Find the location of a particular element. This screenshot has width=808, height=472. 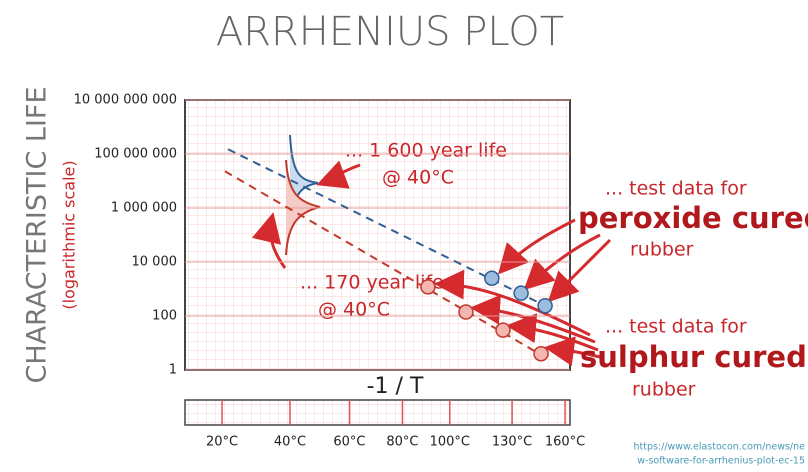

y-tick-label: 1 000 000 is located at coordinates (144, 208).